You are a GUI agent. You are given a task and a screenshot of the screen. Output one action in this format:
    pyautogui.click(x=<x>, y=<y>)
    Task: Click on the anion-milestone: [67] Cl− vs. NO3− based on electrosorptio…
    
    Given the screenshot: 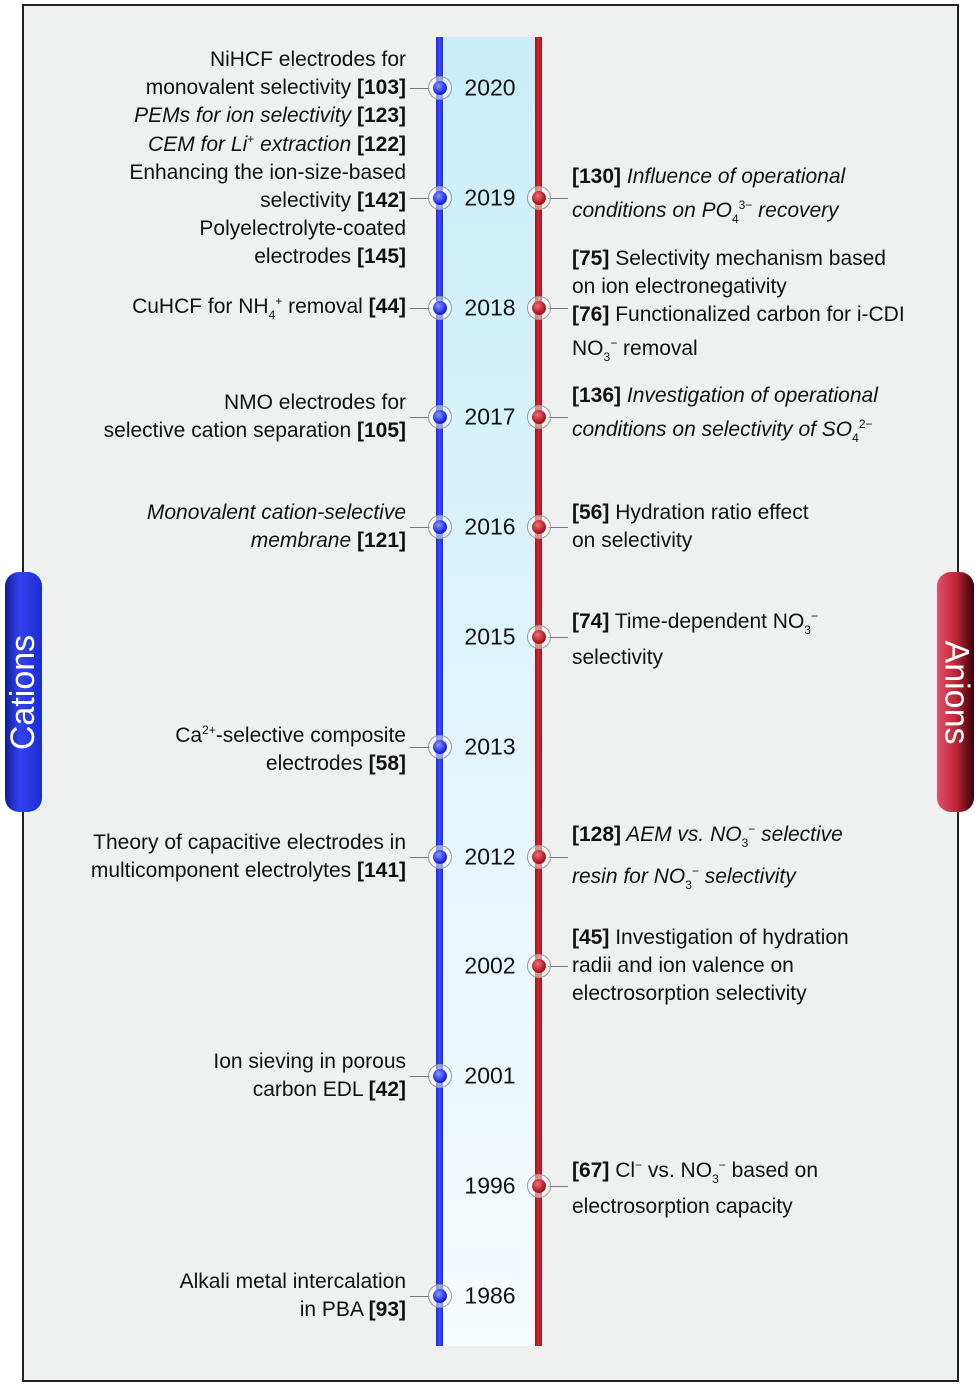 What is the action you would take?
    pyautogui.click(x=695, y=1186)
    